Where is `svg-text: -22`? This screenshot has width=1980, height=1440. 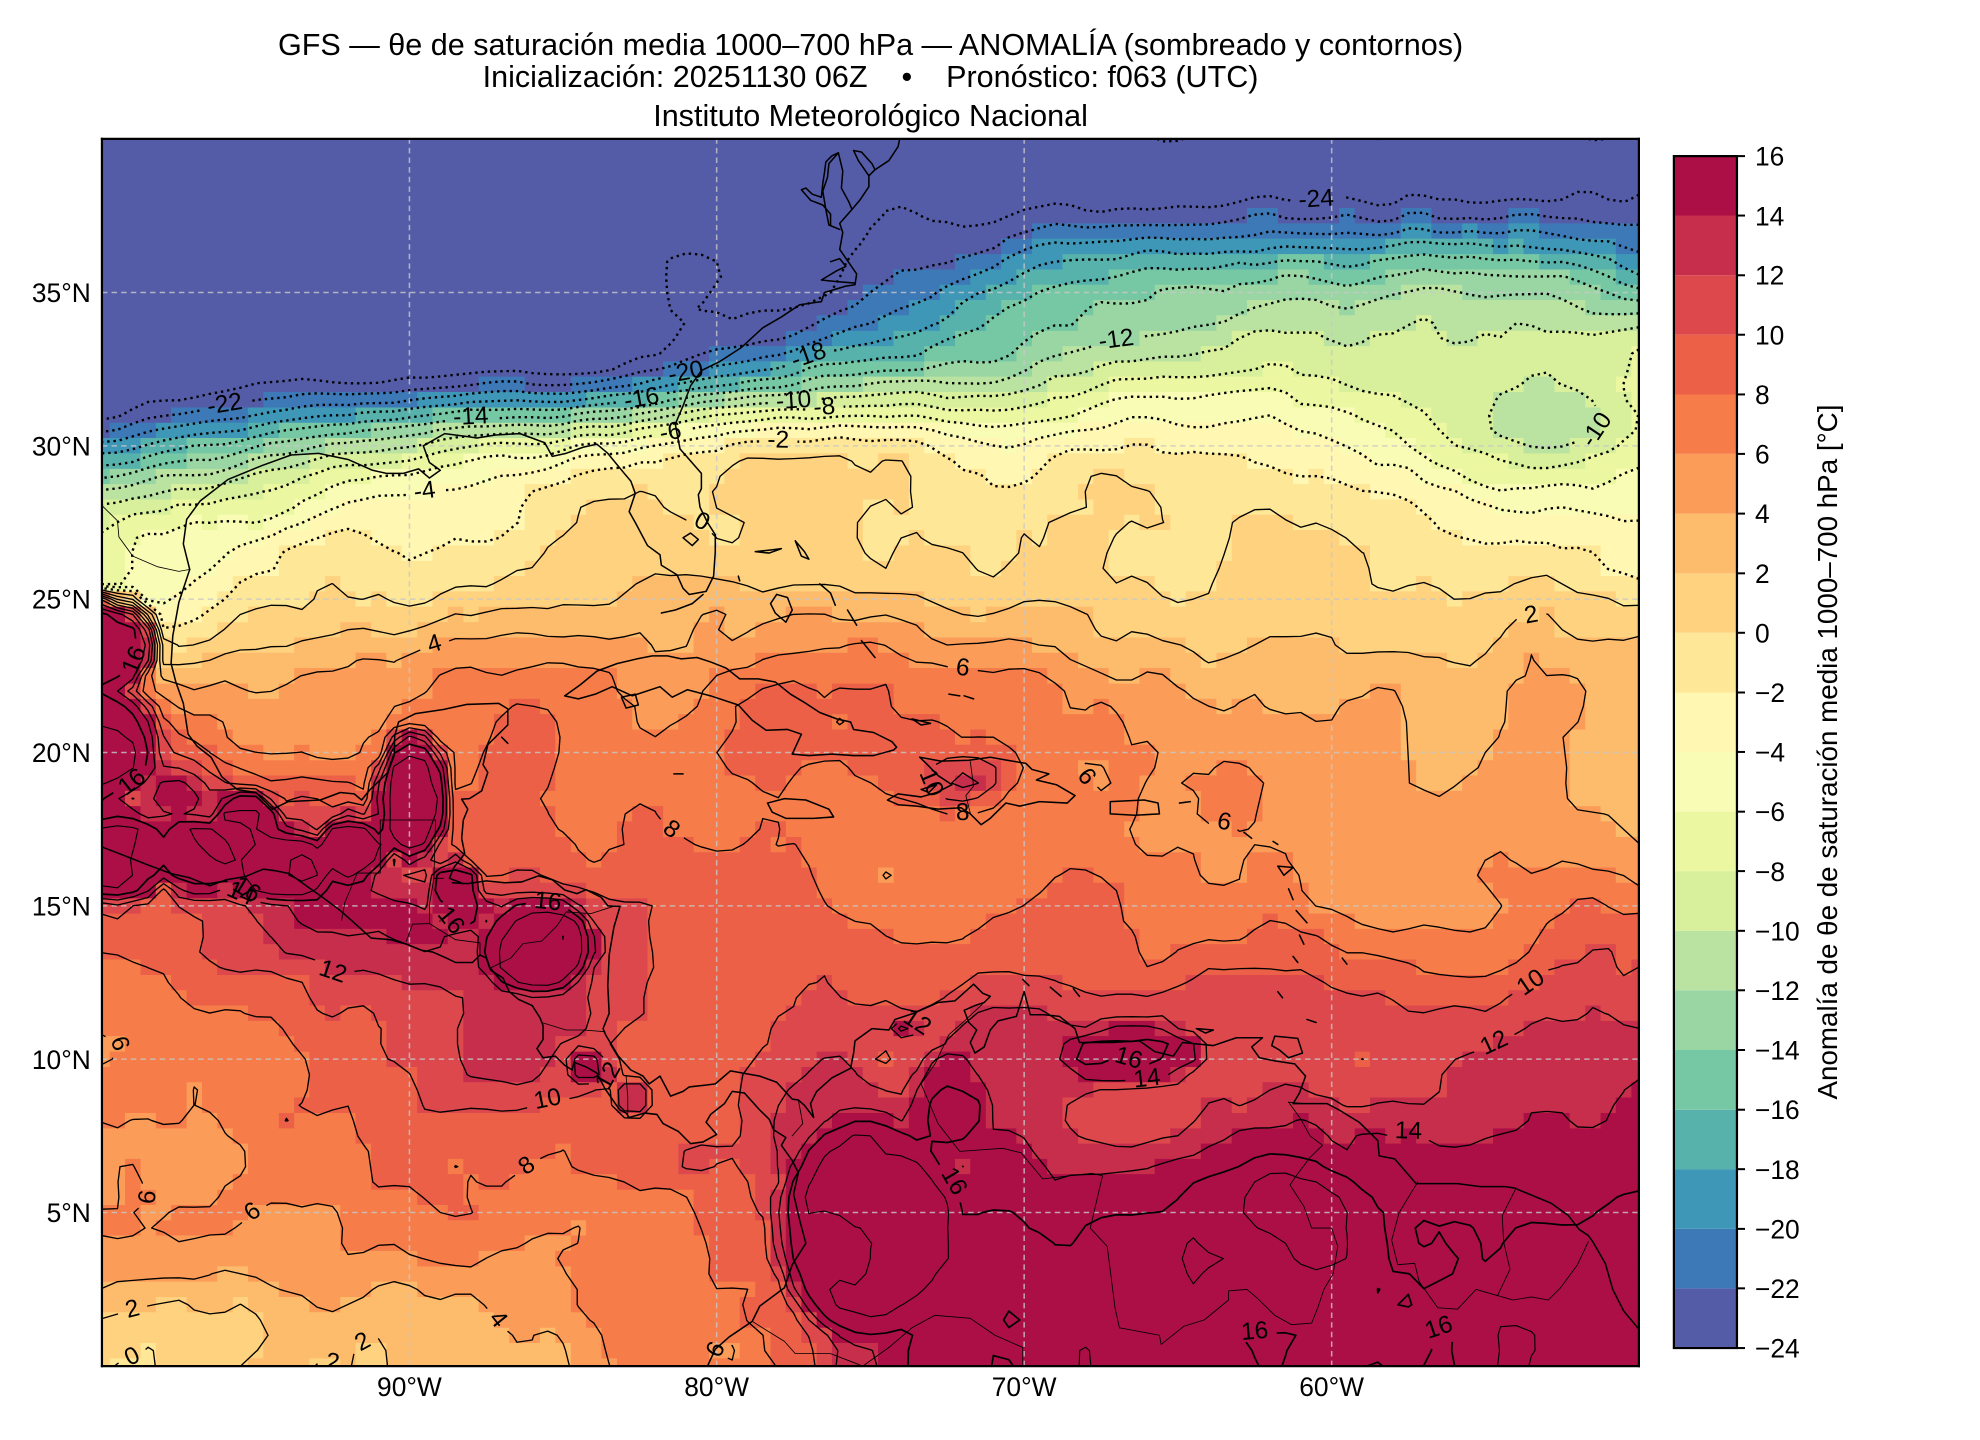 svg-text: -22 is located at coordinates (224, 404).